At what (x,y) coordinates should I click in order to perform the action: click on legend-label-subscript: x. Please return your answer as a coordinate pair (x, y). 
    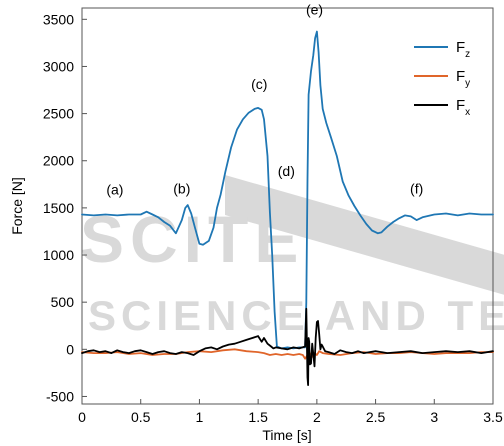
    Looking at the image, I should click on (467, 112).